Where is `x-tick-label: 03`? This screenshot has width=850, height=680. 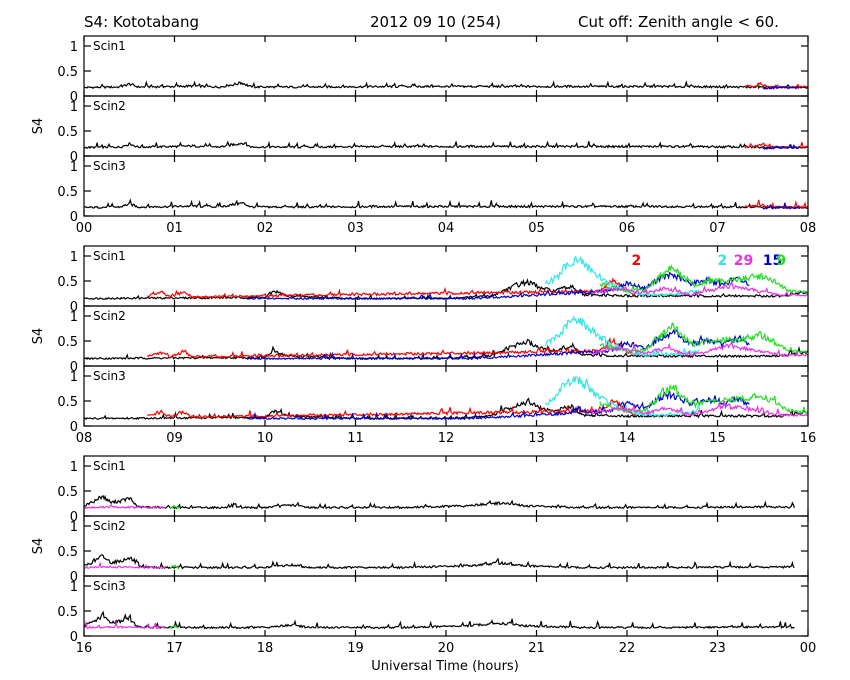 x-tick-label: 03 is located at coordinates (355, 228).